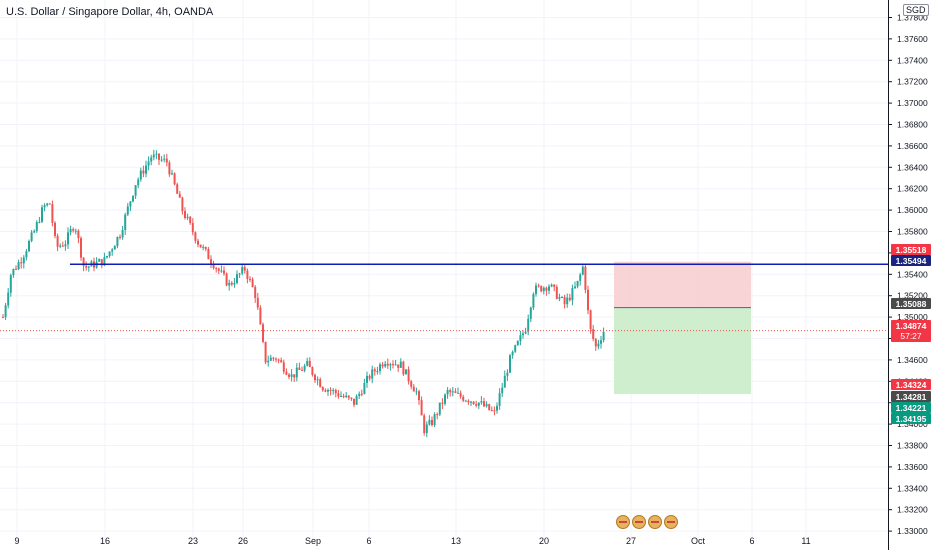 This screenshot has height=555, width=932. What do you see at coordinates (912, 210) in the screenshot?
I see `y-tick-label: 1.36000` at bounding box center [912, 210].